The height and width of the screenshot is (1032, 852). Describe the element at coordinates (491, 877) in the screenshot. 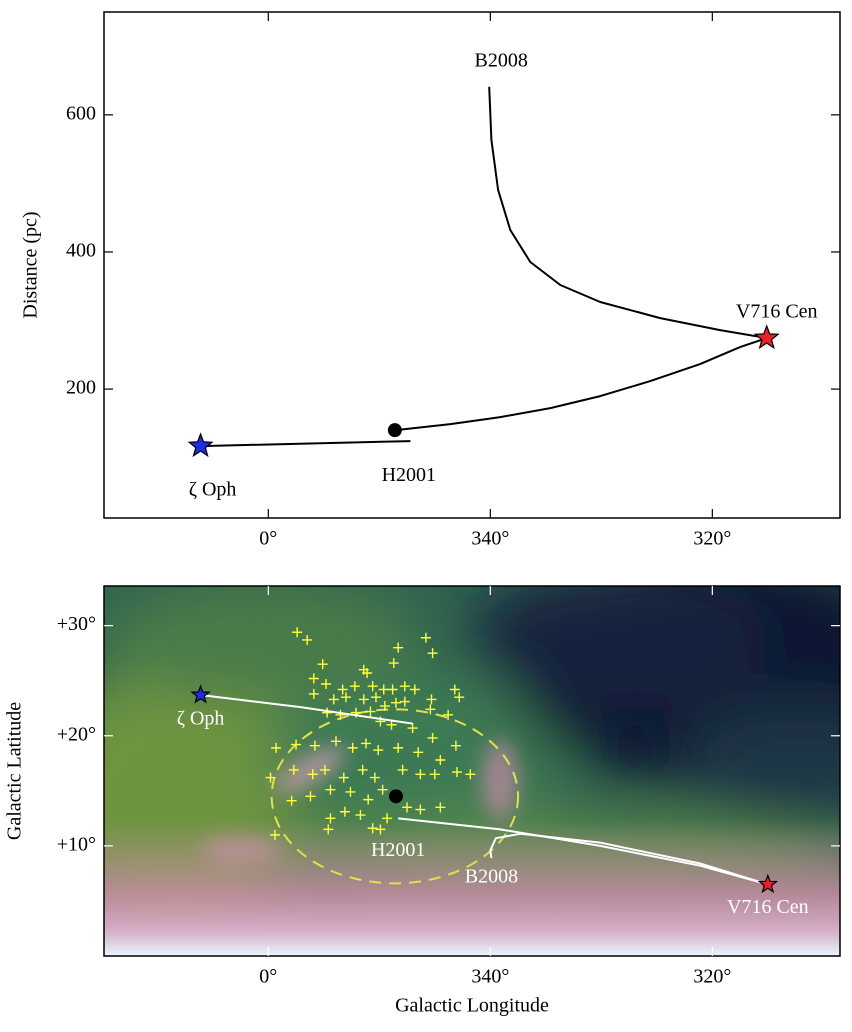

I see `track-label: B2008` at that location.